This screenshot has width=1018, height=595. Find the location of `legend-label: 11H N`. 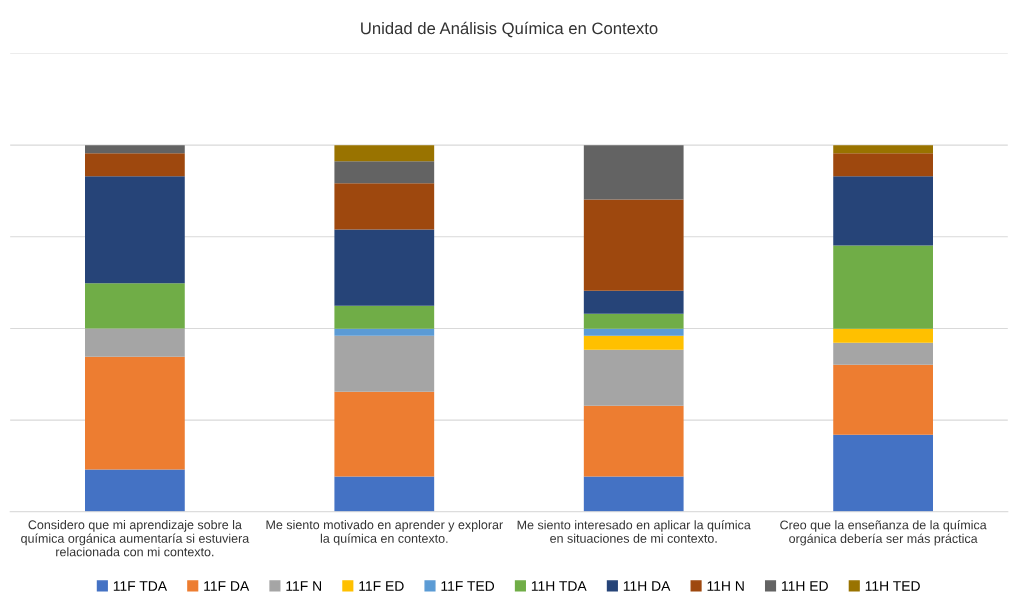

legend-label: 11H N is located at coordinates (725, 586).